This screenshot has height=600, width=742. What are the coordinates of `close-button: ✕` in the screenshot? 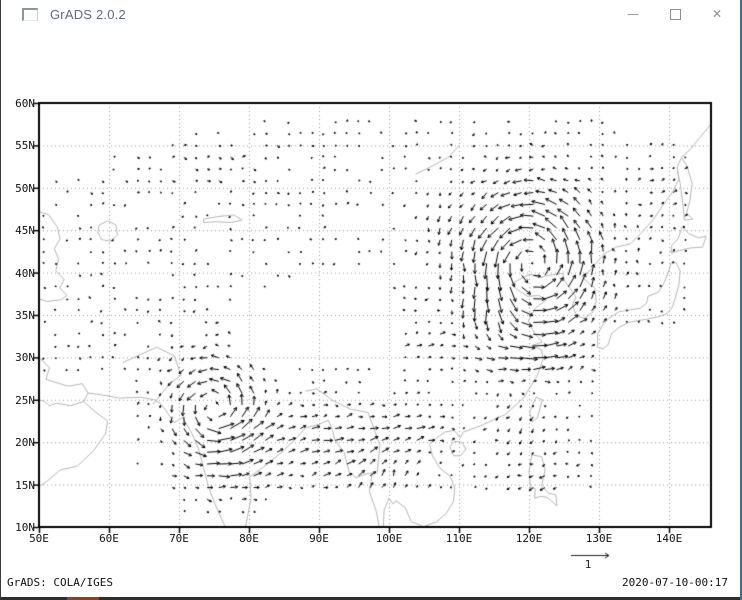 It's located at (717, 14).